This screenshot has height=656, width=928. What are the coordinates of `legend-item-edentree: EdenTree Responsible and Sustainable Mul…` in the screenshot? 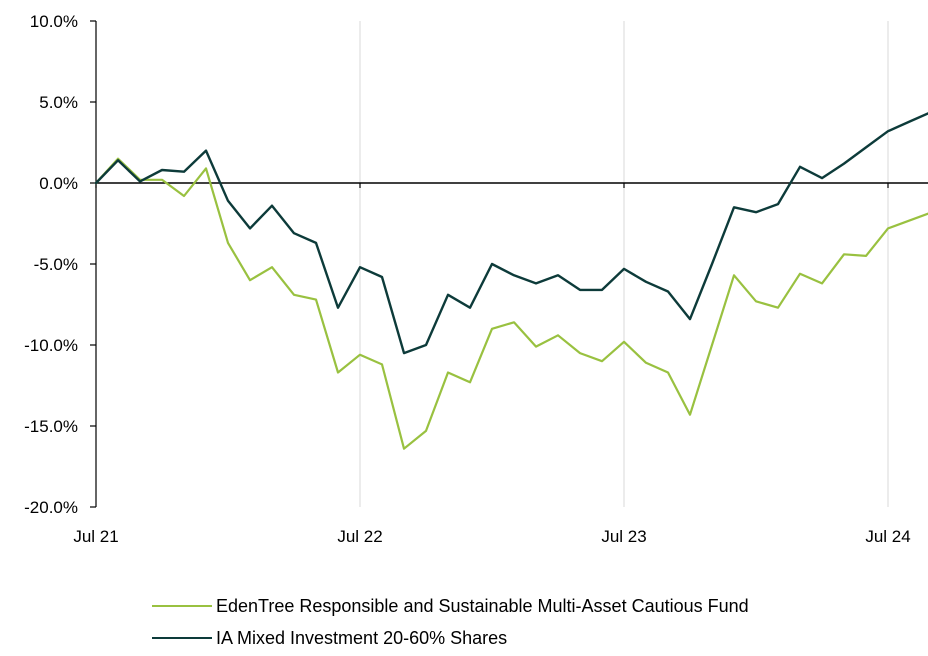 It's located at (532, 606).